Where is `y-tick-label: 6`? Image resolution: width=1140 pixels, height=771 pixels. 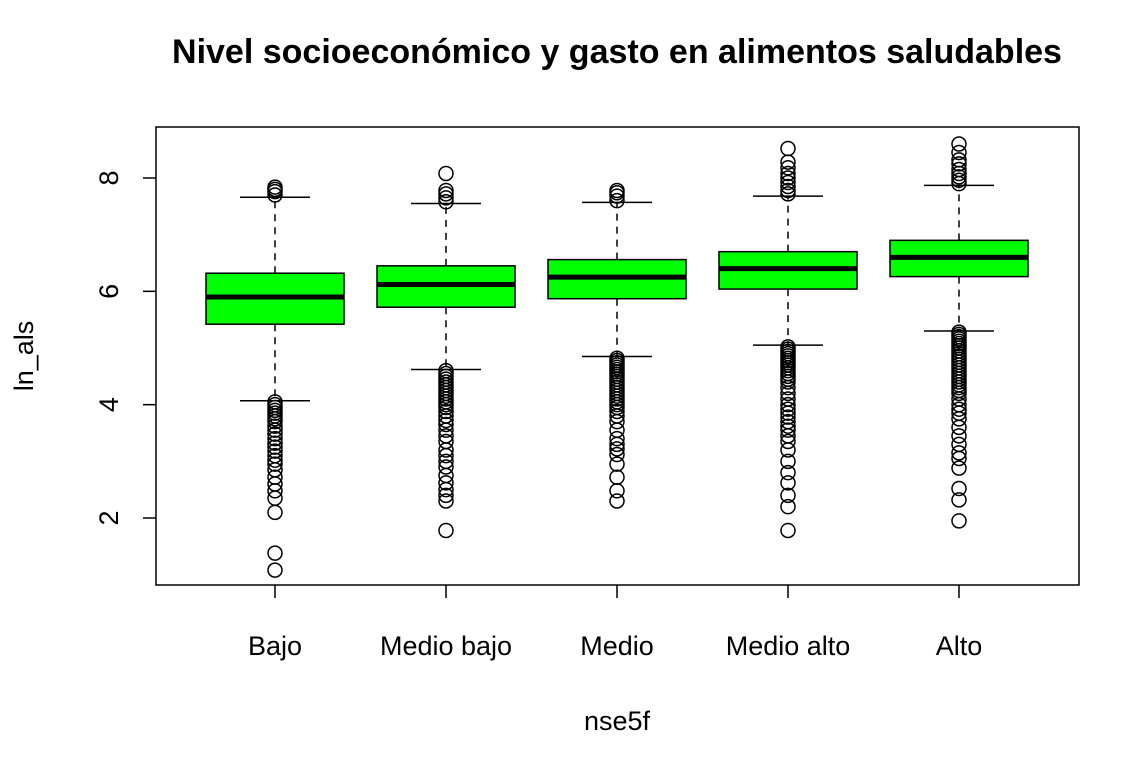
y-tick-label: 6 is located at coordinates (109, 291).